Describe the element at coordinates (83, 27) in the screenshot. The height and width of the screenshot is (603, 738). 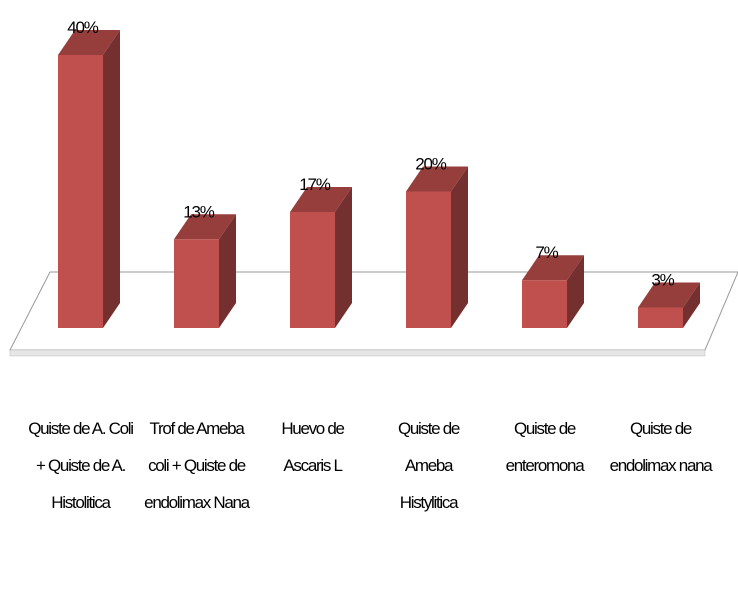
I see `value-label: 40%` at that location.